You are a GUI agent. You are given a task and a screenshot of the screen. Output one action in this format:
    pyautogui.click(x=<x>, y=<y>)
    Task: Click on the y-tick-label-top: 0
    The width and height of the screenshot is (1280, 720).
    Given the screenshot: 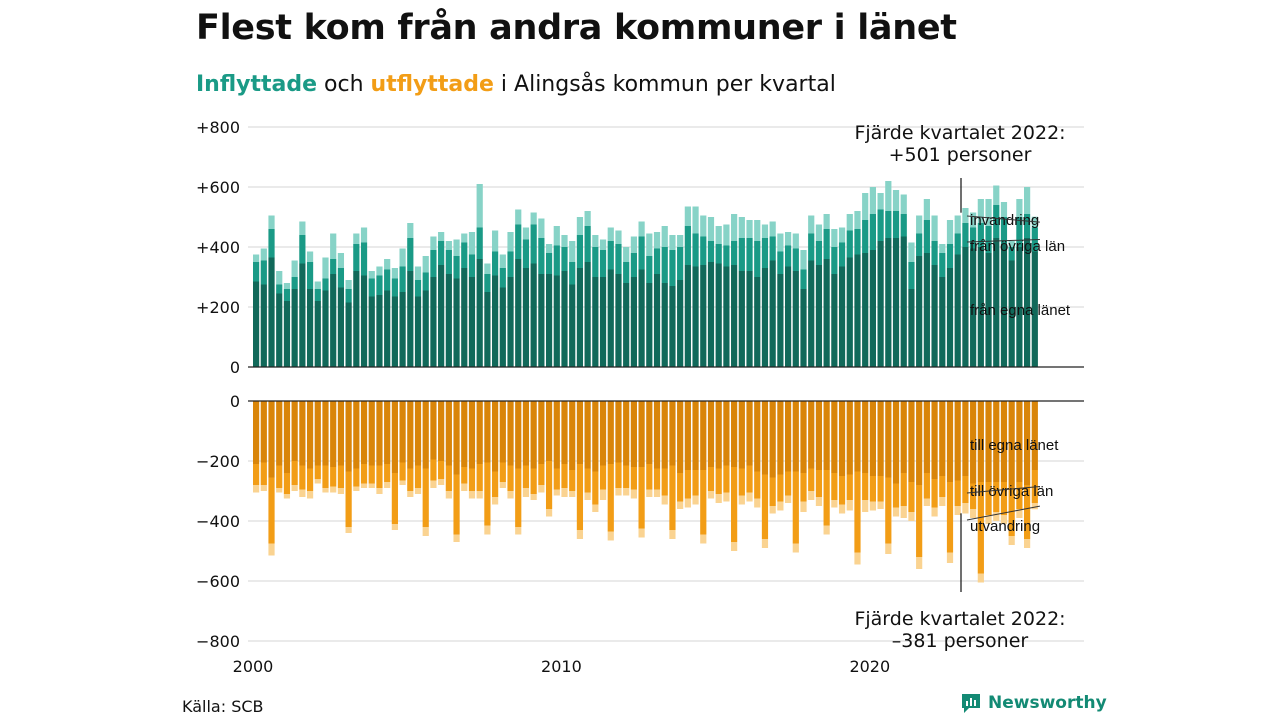 What is the action you would take?
    pyautogui.click(x=235, y=367)
    